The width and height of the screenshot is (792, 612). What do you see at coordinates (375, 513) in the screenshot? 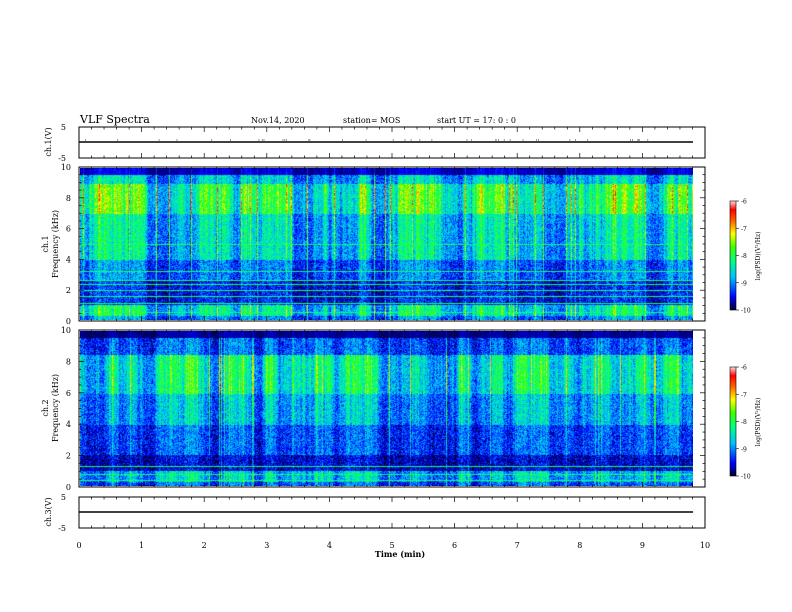
I see `panel-ch3-voltage: 5 -5 ch.3(V)` at bounding box center [375, 513].